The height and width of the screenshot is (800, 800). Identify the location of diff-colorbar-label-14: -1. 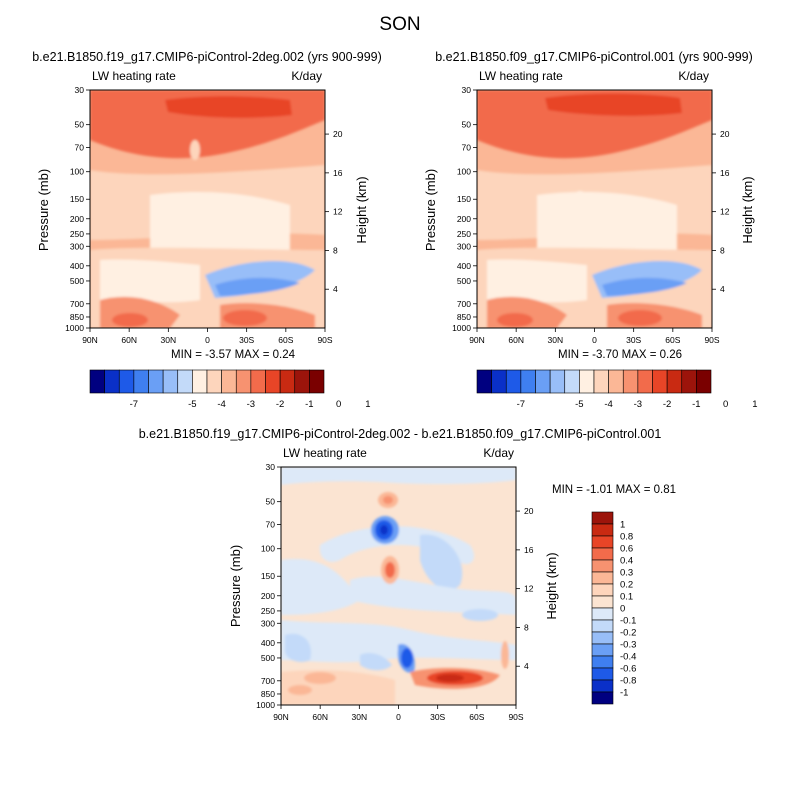
(624, 693).